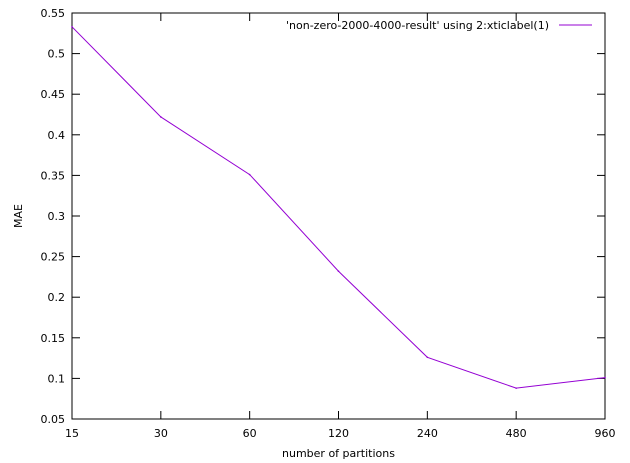 Image resolution: width=630 pixels, height=463 pixels. What do you see at coordinates (53, 175) in the screenshot?
I see `y-tick-label: 0.35` at bounding box center [53, 175].